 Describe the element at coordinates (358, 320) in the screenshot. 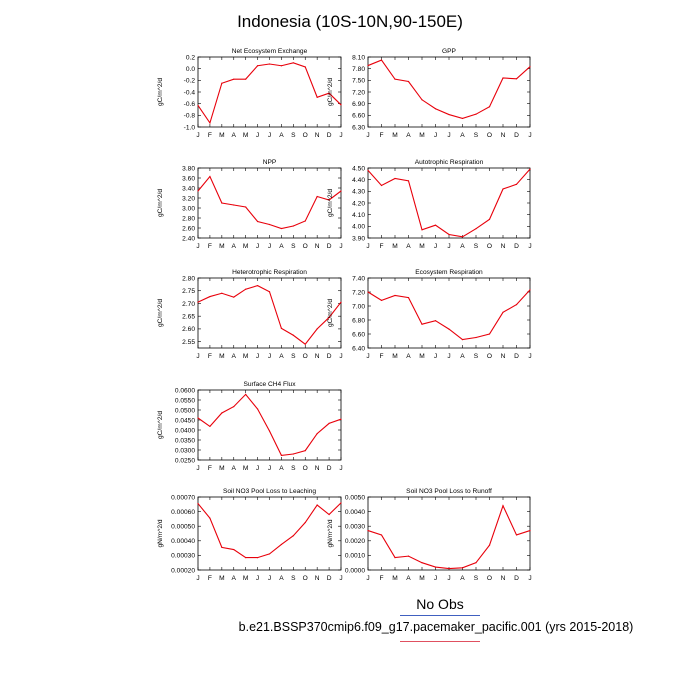

I see `y-tick-label: 6.80` at that location.